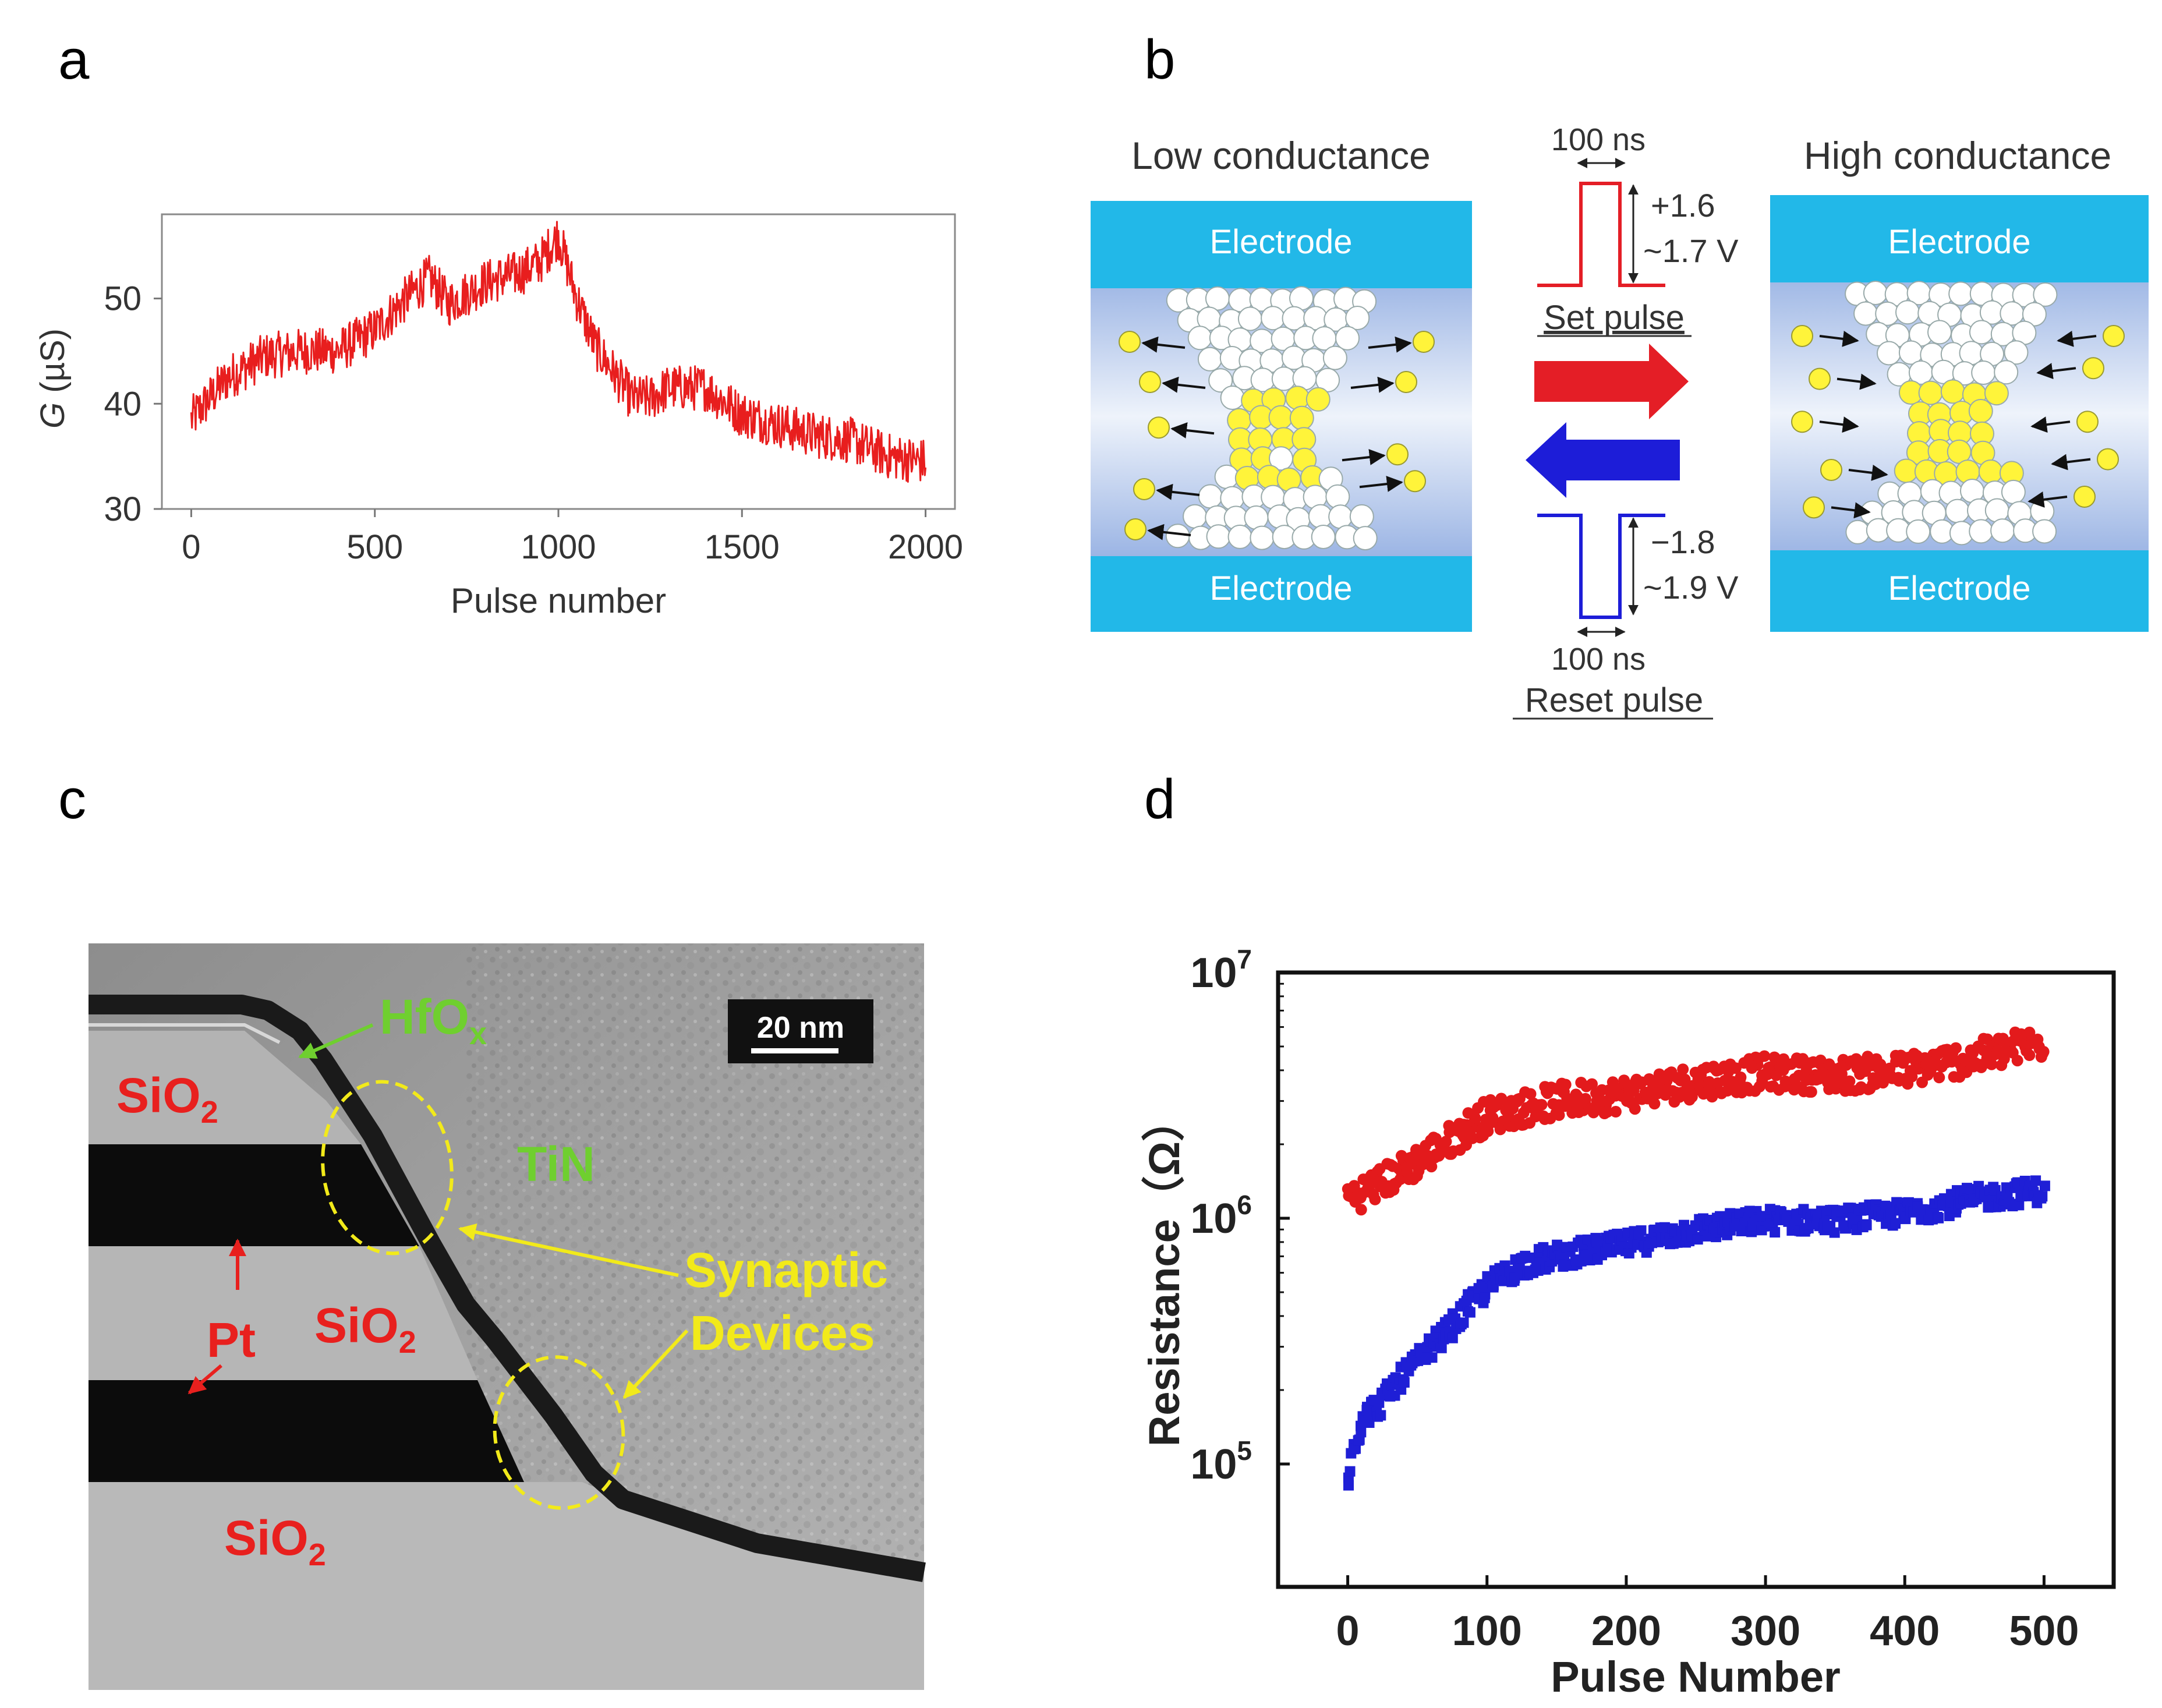 Image resolution: width=2162 pixels, height=1708 pixels. I want to click on sio2-label-top-sub: 2, so click(209, 1112).